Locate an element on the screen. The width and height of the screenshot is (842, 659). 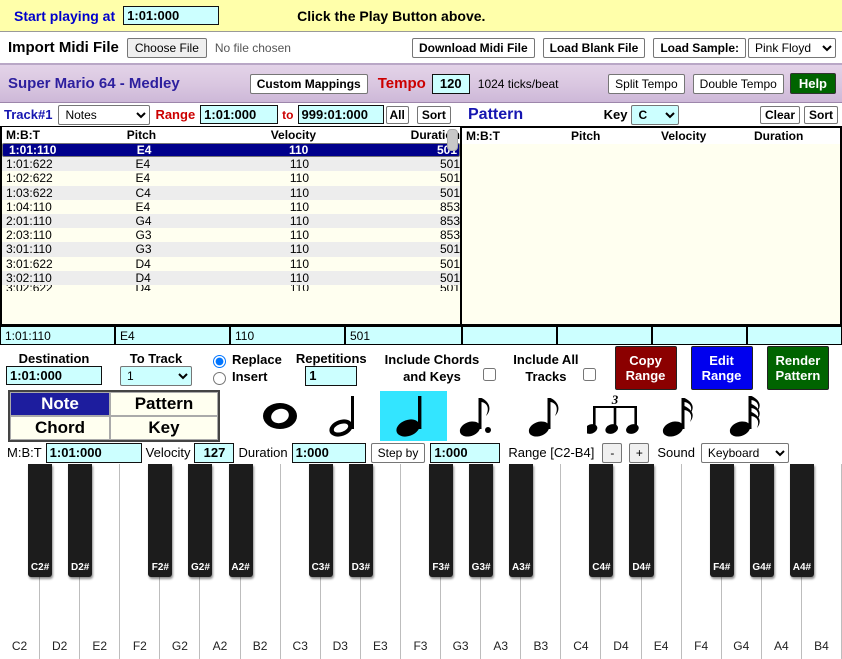
range-decrease-button: - is located at coordinates (612, 452).